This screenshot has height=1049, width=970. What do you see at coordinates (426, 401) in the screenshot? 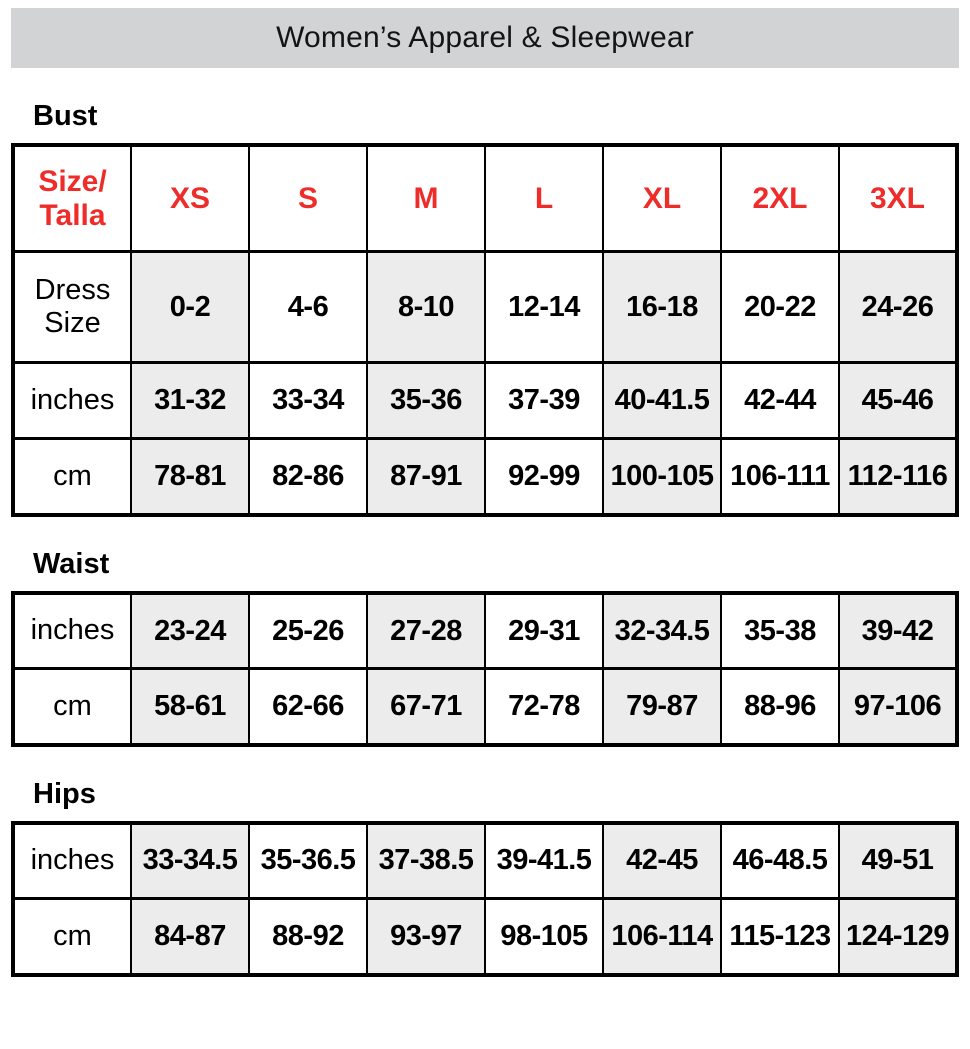
I see `data-cell: 35-36` at bounding box center [426, 401].